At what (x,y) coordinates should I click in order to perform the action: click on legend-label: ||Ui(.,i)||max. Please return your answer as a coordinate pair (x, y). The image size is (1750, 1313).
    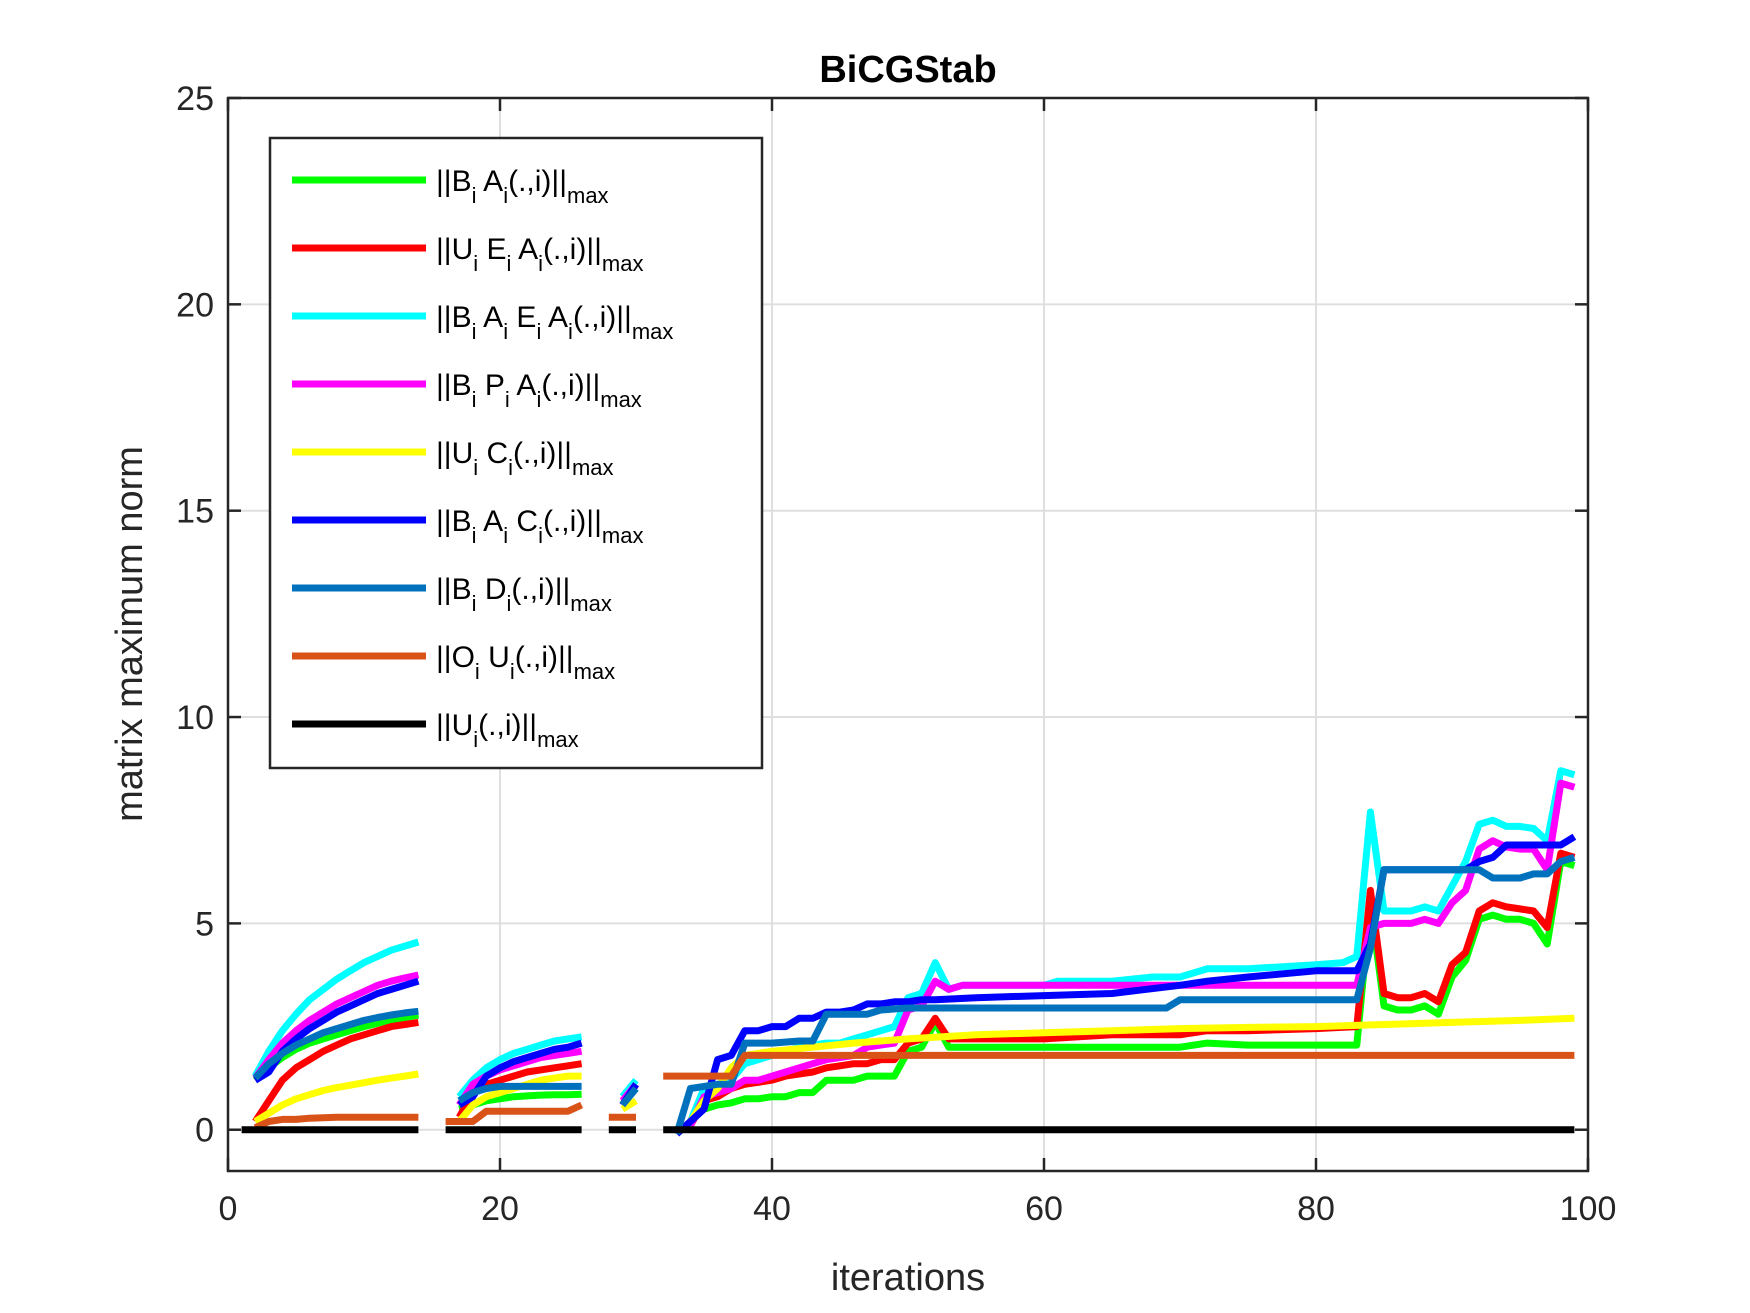
    Looking at the image, I should click on (507, 730).